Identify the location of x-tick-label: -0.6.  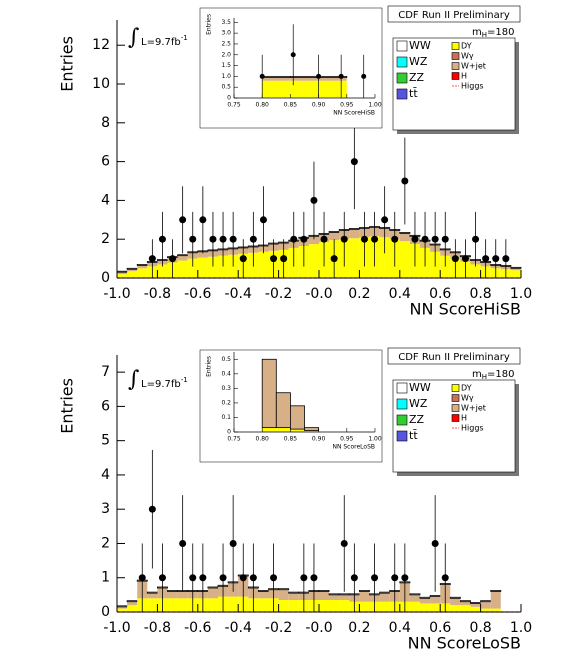
(197, 294).